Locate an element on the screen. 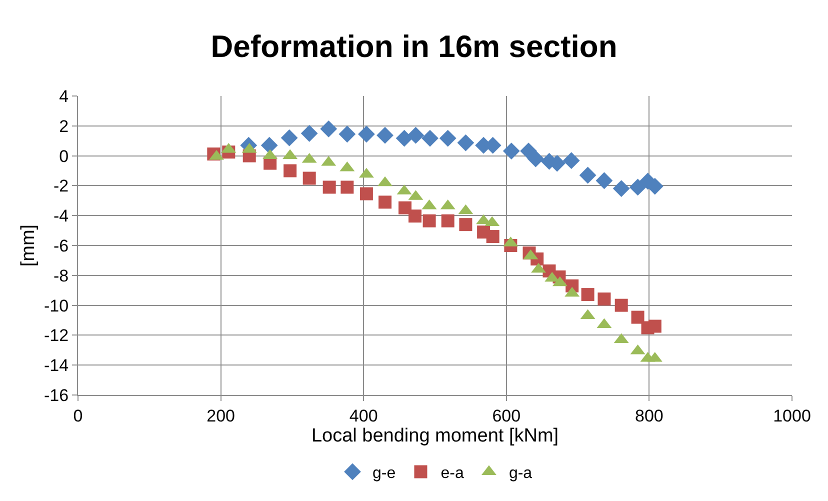 The image size is (828, 501). y-tick-label: 0 is located at coordinates (64, 156).